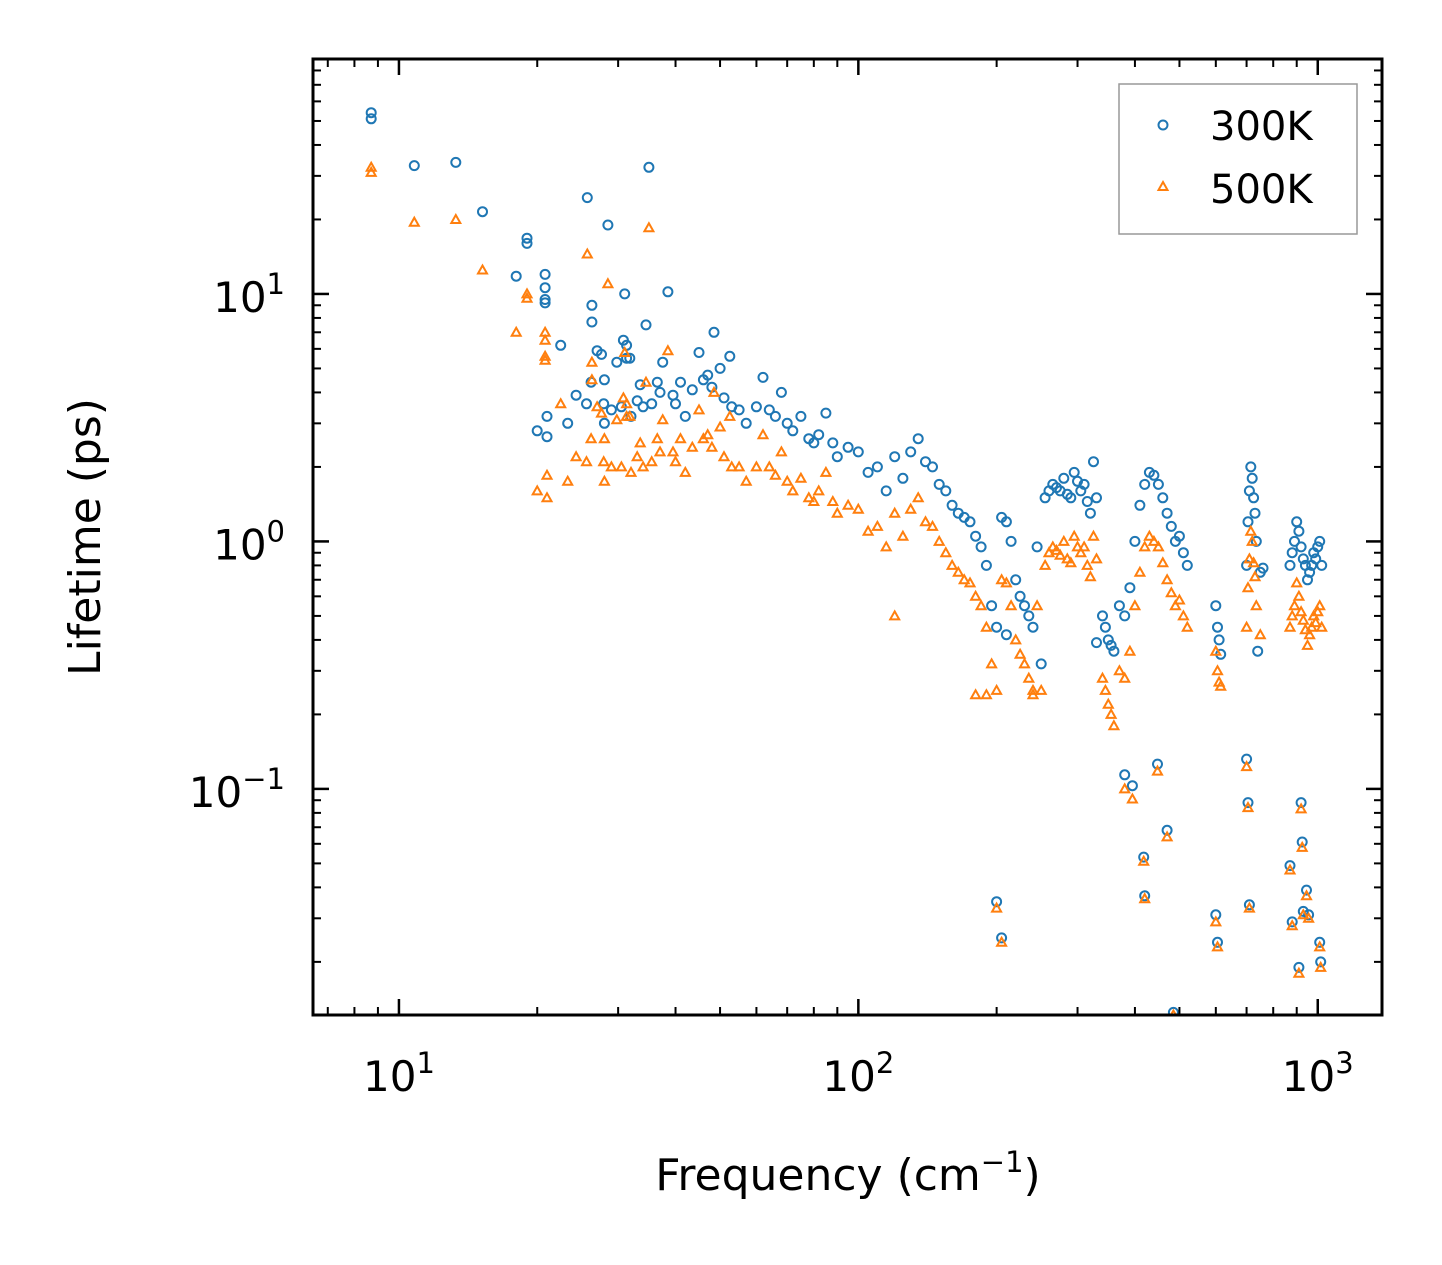  Describe the element at coordinates (1262, 190) in the screenshot. I see `legend-label-500k: 500K` at that location.